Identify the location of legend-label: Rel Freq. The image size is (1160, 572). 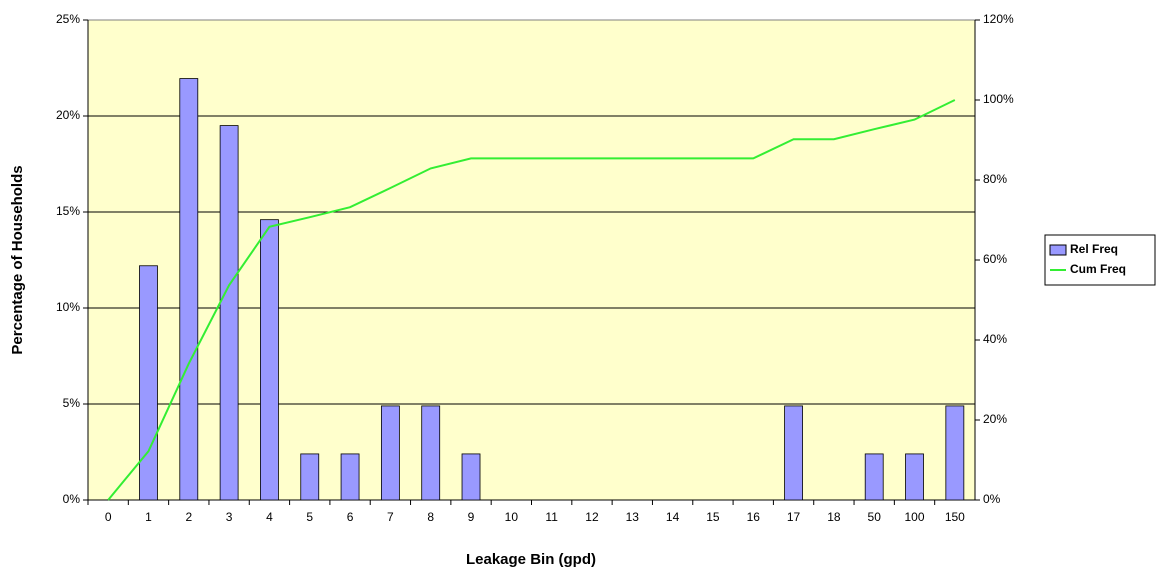
(1094, 249).